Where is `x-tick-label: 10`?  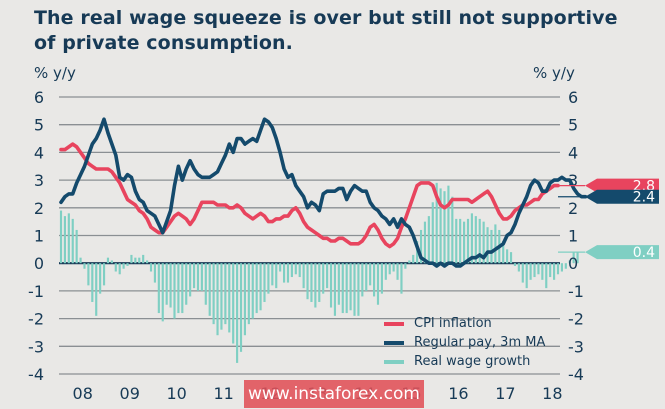 x-tick-label: 10 is located at coordinates (176, 393).